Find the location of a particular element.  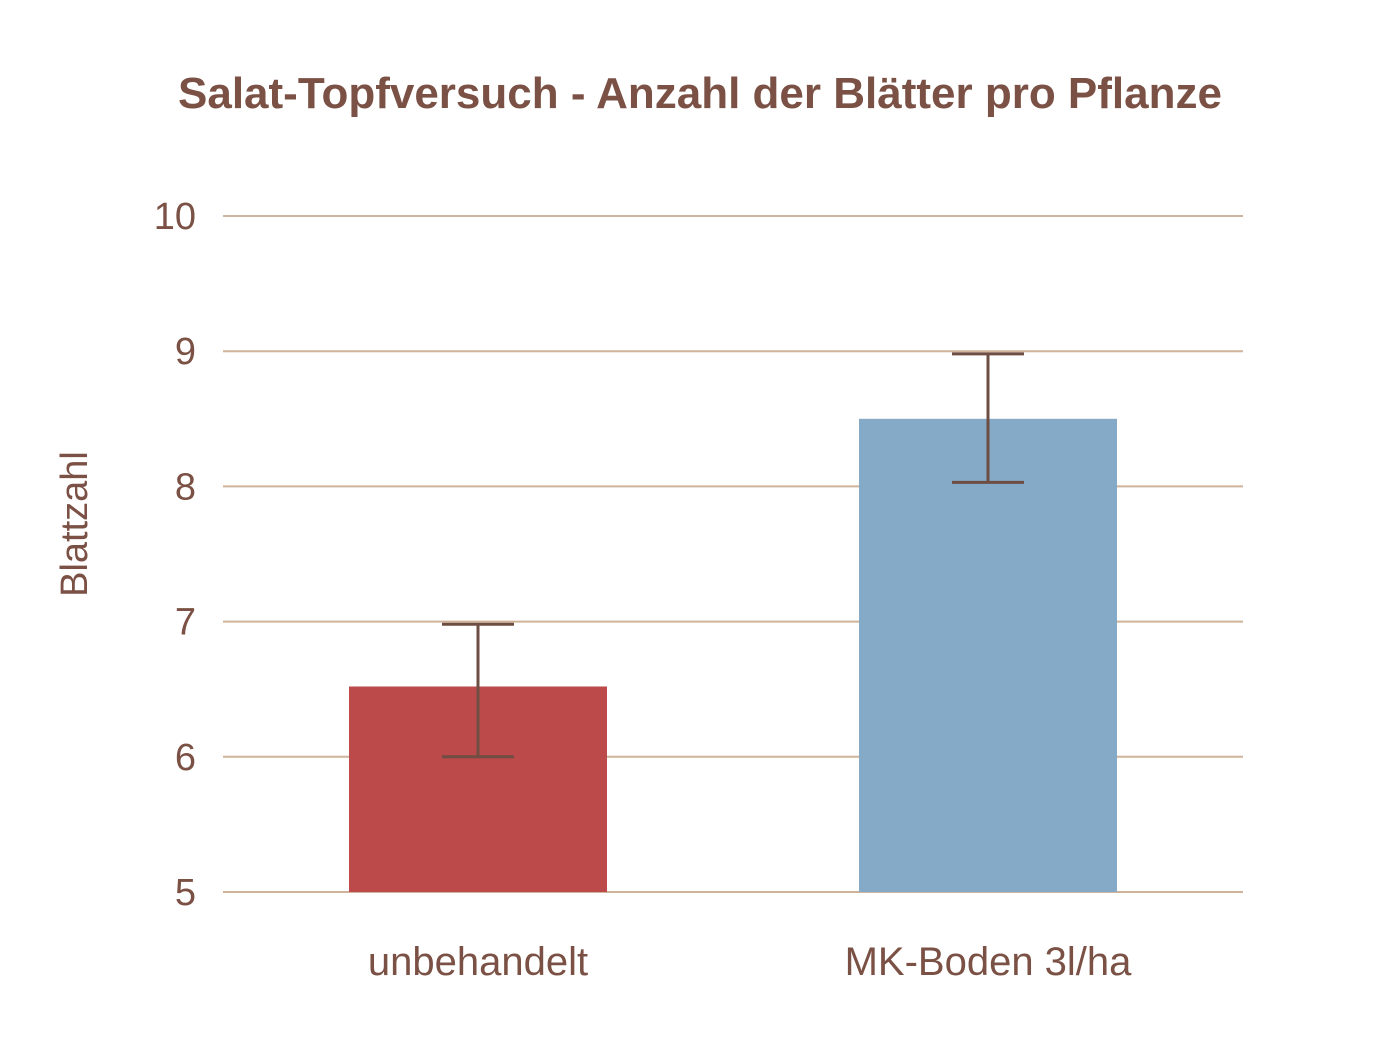

x-category-label: MK-Boden 3l/ha is located at coordinates (989, 962).